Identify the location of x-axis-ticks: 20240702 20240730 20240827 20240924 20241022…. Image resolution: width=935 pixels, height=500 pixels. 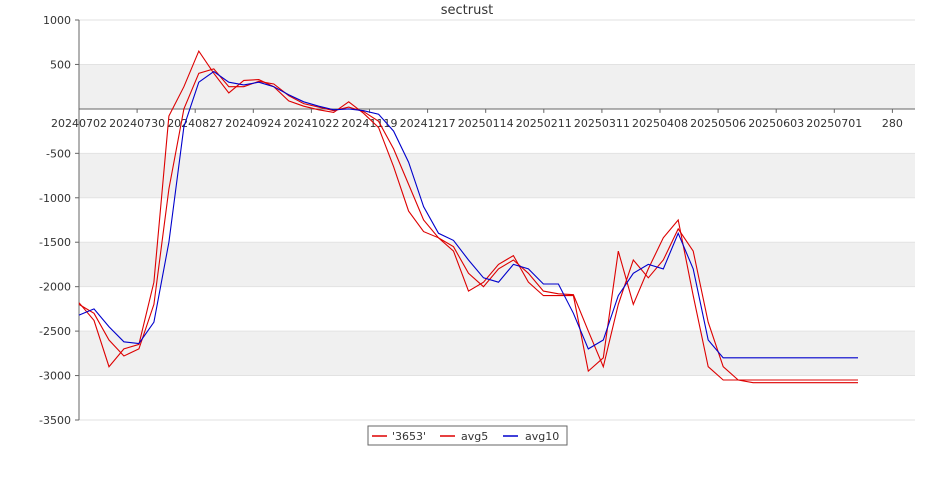
(477, 119).